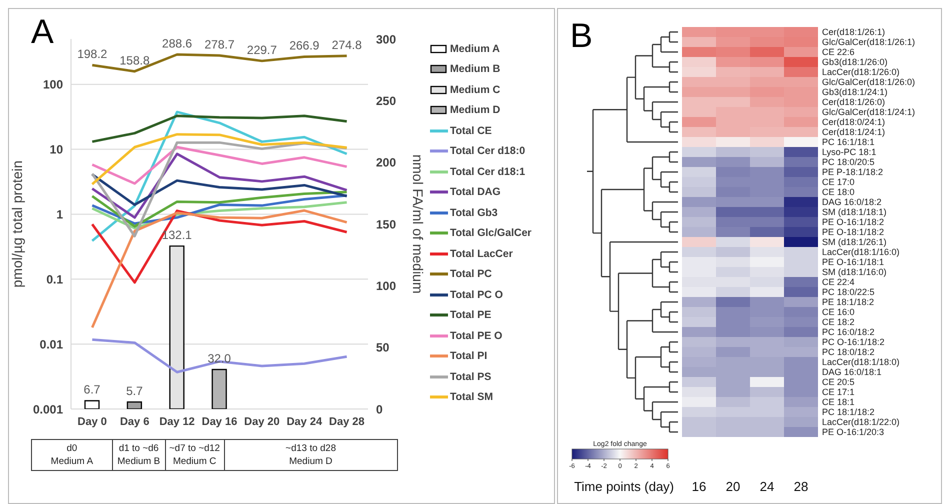 The image size is (948, 504). Describe the element at coordinates (855, 92) in the screenshot. I see `y-tick-label: Gb3(d18:1/24:1)` at that location.